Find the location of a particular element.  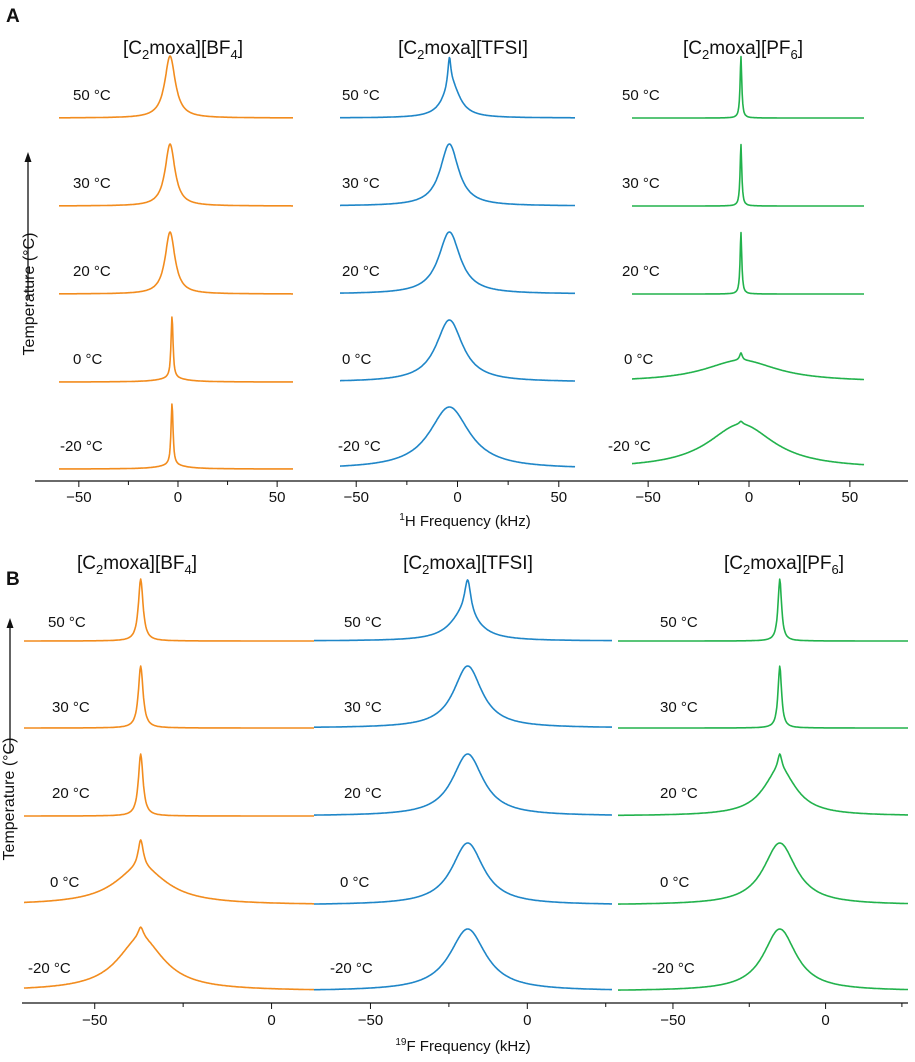

x-axis-label: 1H Frequency (kHz) is located at coordinates (464, 521).